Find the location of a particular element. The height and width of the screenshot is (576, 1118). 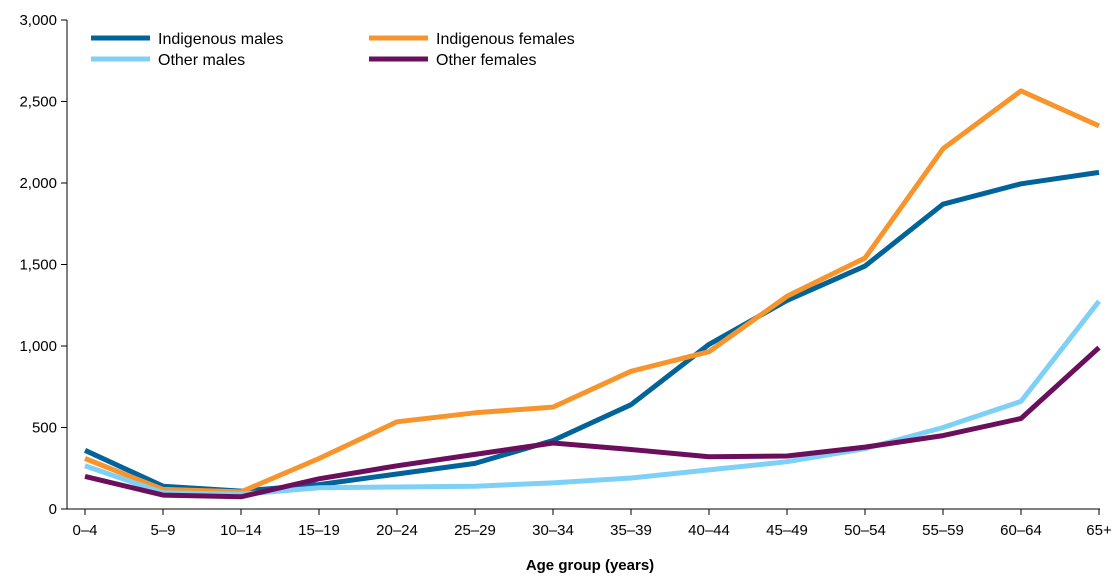

x-tick-label: 45–49 is located at coordinates (787, 530).